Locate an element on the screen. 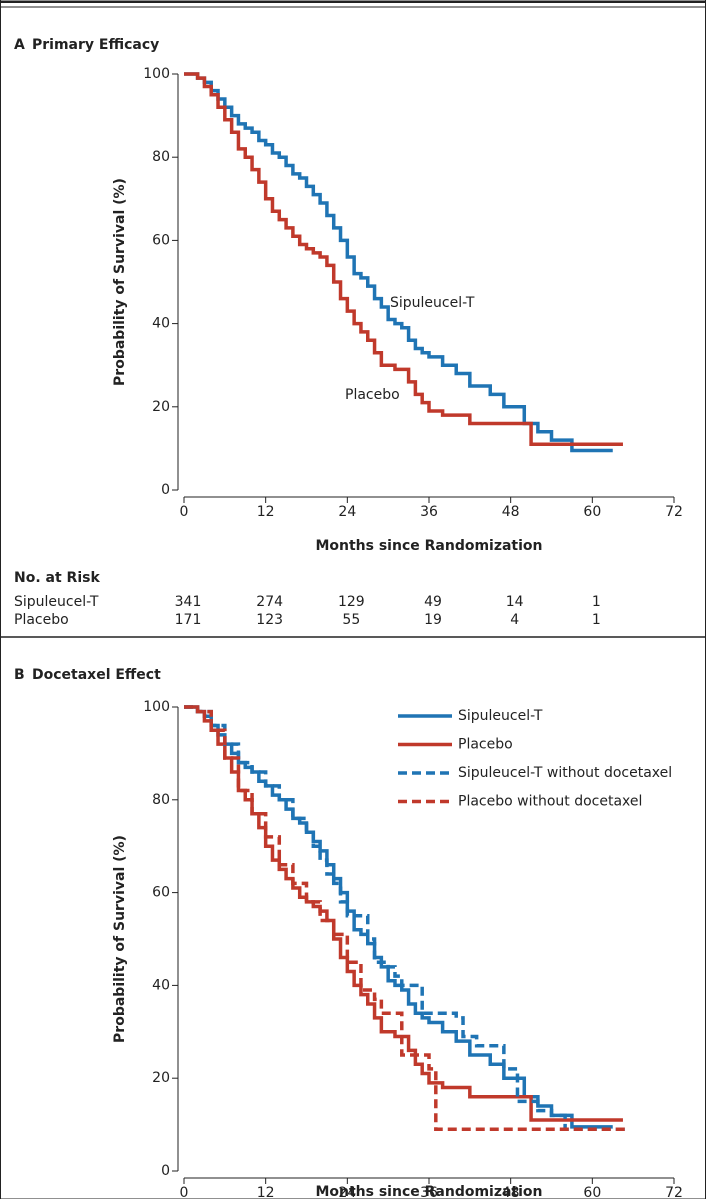 The height and width of the screenshot is (1203, 706). legend-label: Placebo without docetaxel is located at coordinates (550, 802).